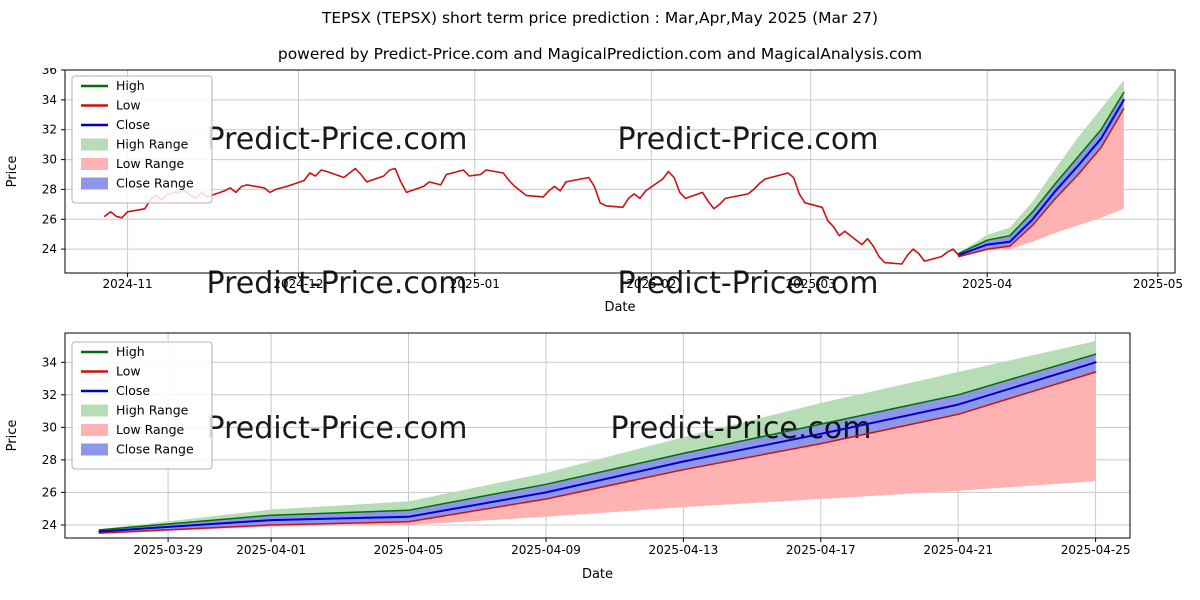  I want to click on band-low-range, so click(1041, 183).